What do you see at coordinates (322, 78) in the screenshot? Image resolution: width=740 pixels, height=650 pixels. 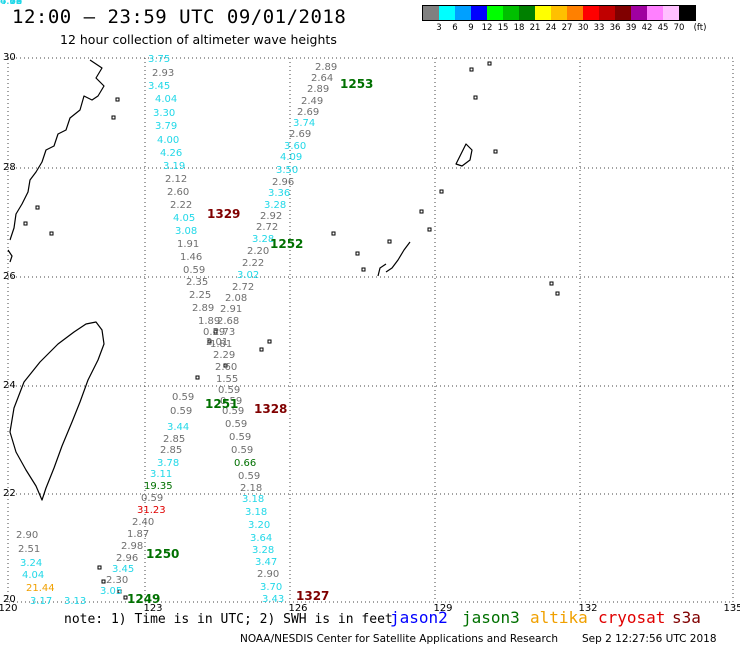 I see `wave-height-value: 2.64` at bounding box center [322, 78].